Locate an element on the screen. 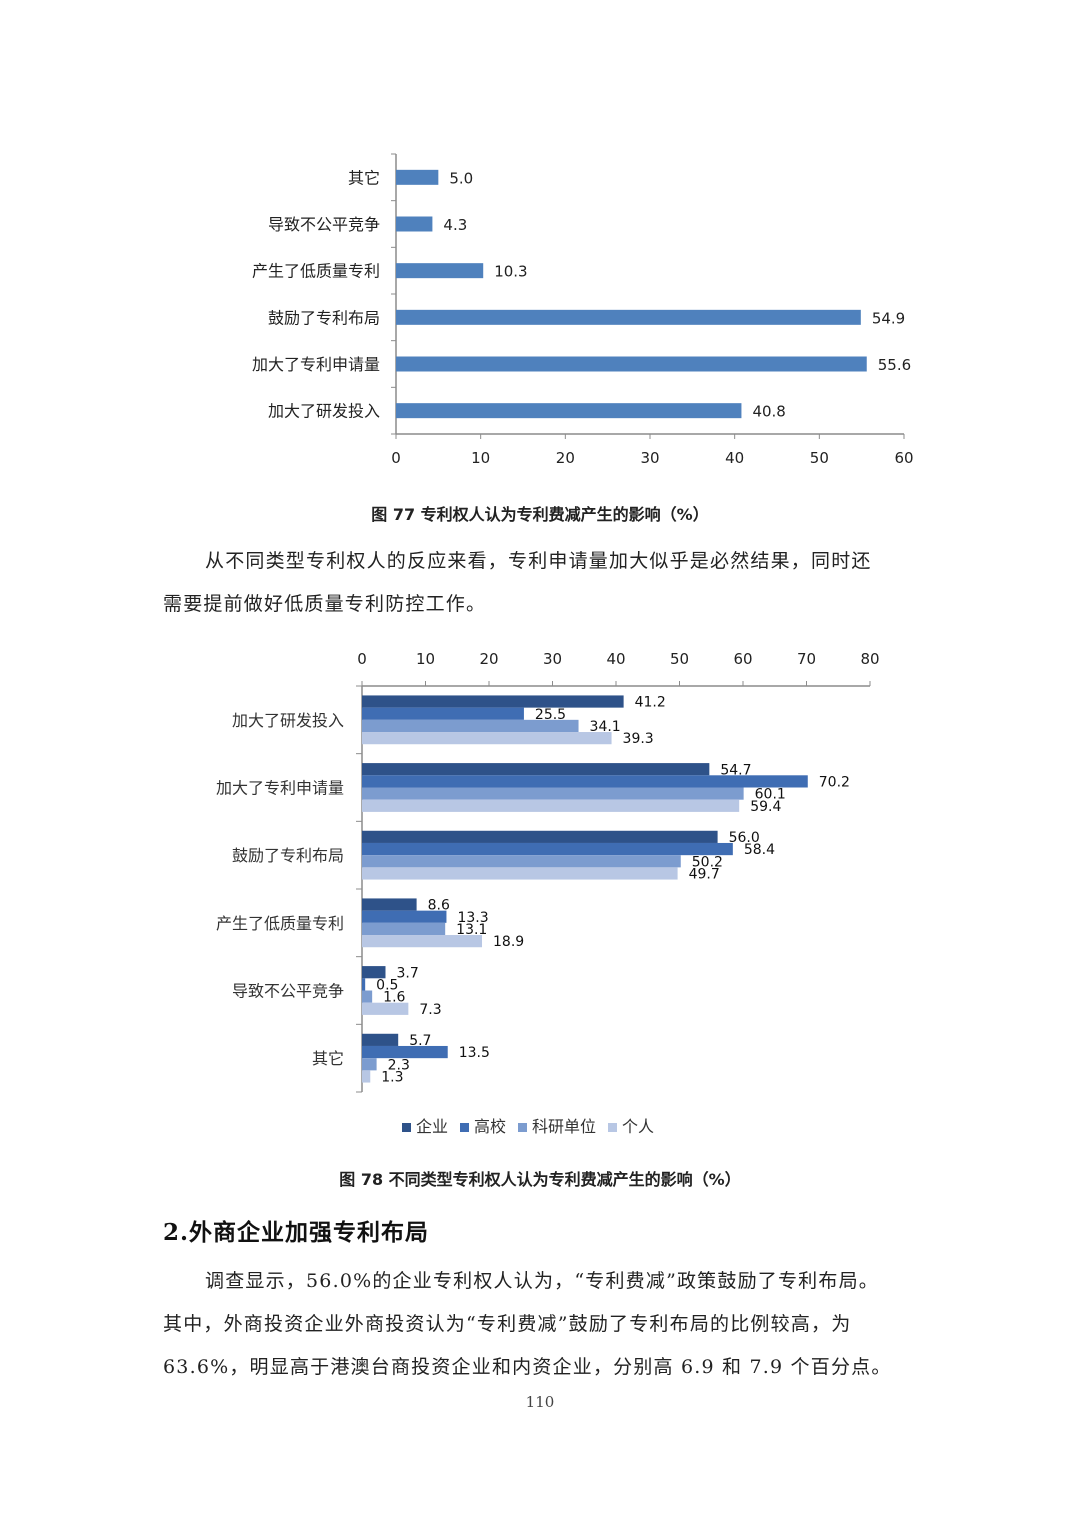 Image resolution: width=1080 pixels, height=1526 pixels. legend-label: 高校 is located at coordinates (490, 1126).